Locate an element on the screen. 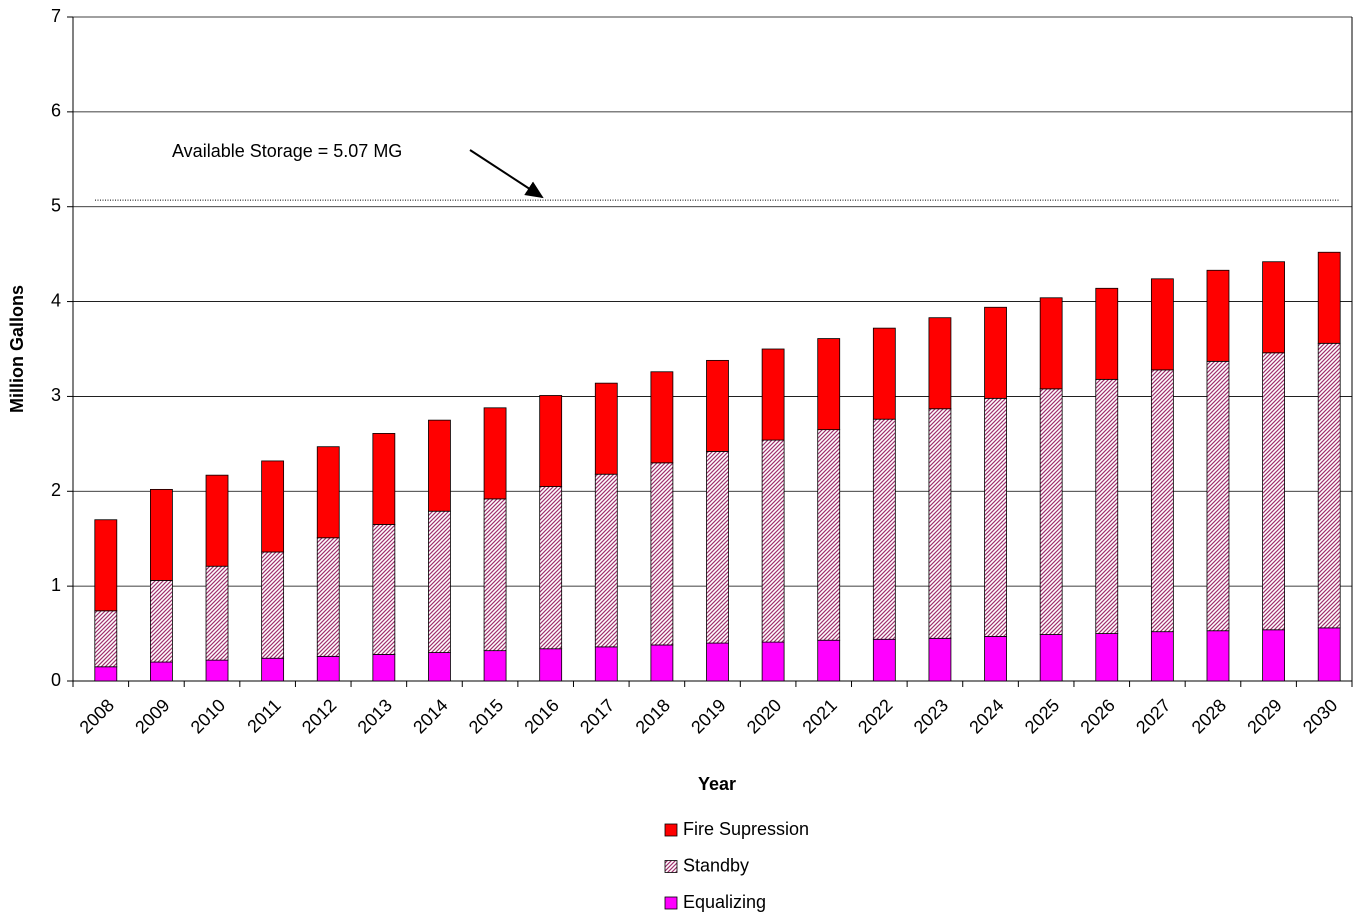  legend-label: Standby is located at coordinates (716, 865).